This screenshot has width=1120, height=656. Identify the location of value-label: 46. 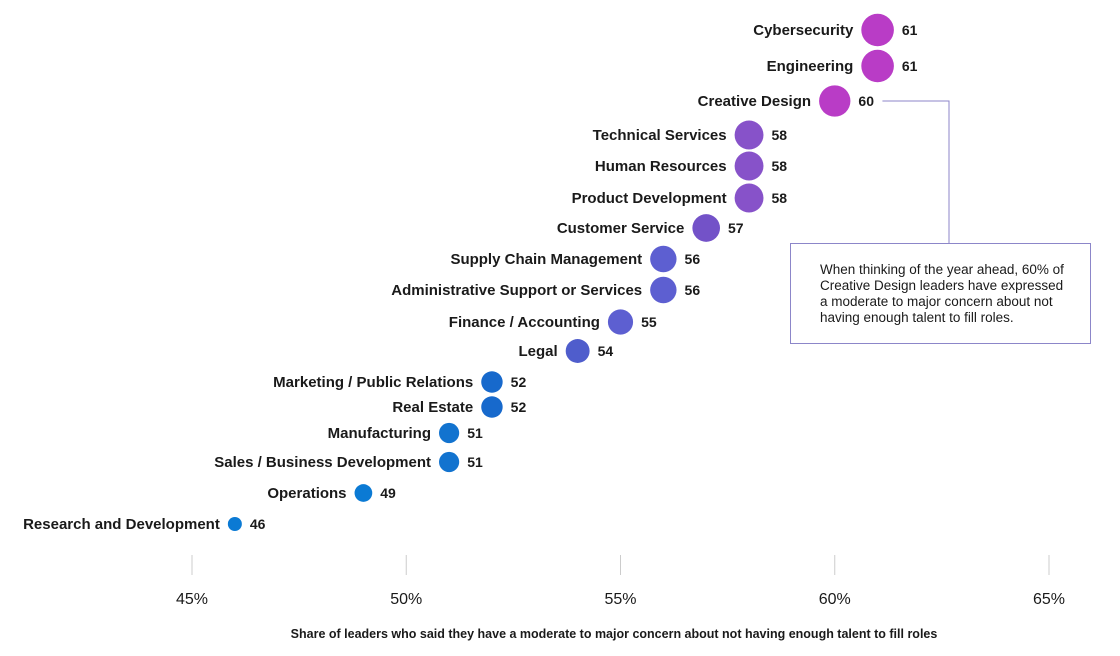
(258, 524).